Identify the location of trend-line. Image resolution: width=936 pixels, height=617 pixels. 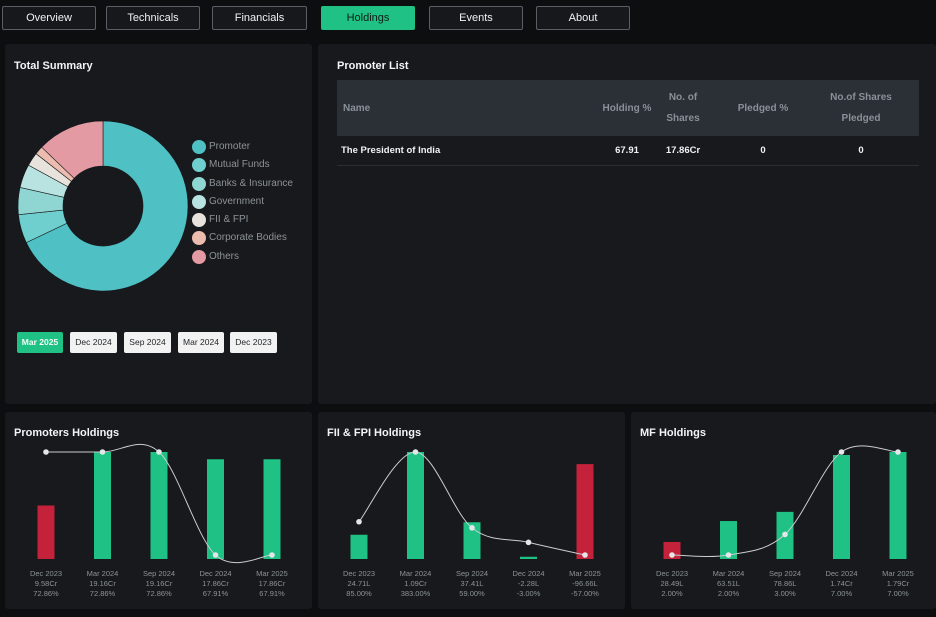
(159, 503).